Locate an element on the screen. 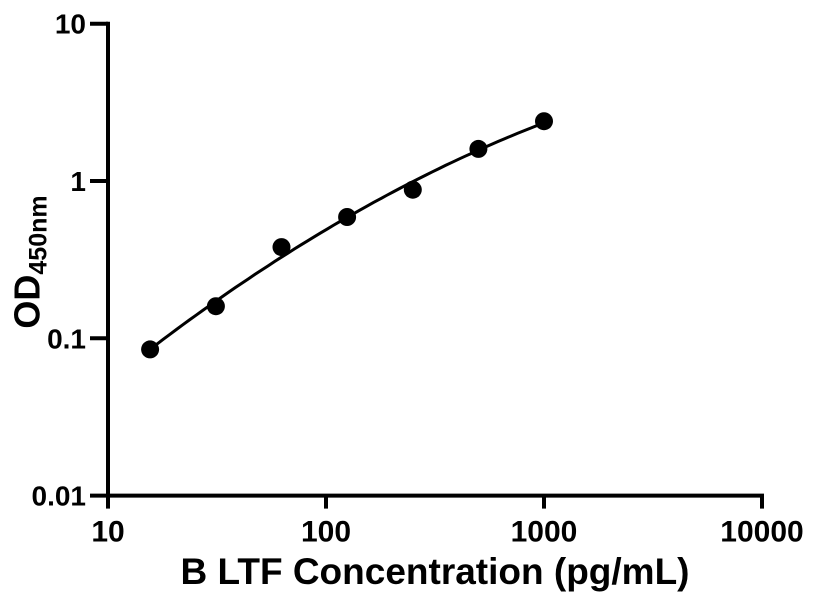 Image resolution: width=816 pixels, height=612 pixels. x-axis-title: B LTF Concentration (pg/mL) is located at coordinates (435, 571).